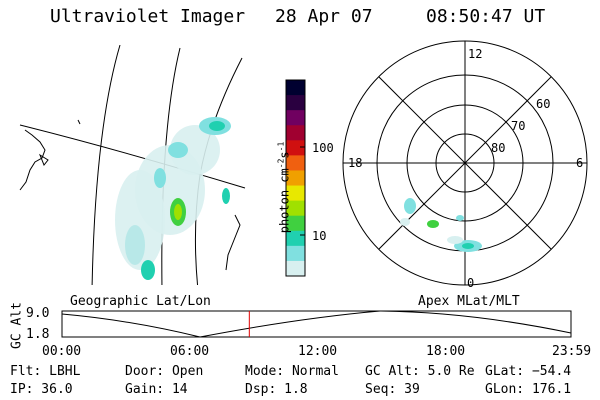 This screenshot has width=600, height=400. Describe the element at coordinates (319, 236) in the screenshot. I see `colorbar-tick-10: 10` at that location.